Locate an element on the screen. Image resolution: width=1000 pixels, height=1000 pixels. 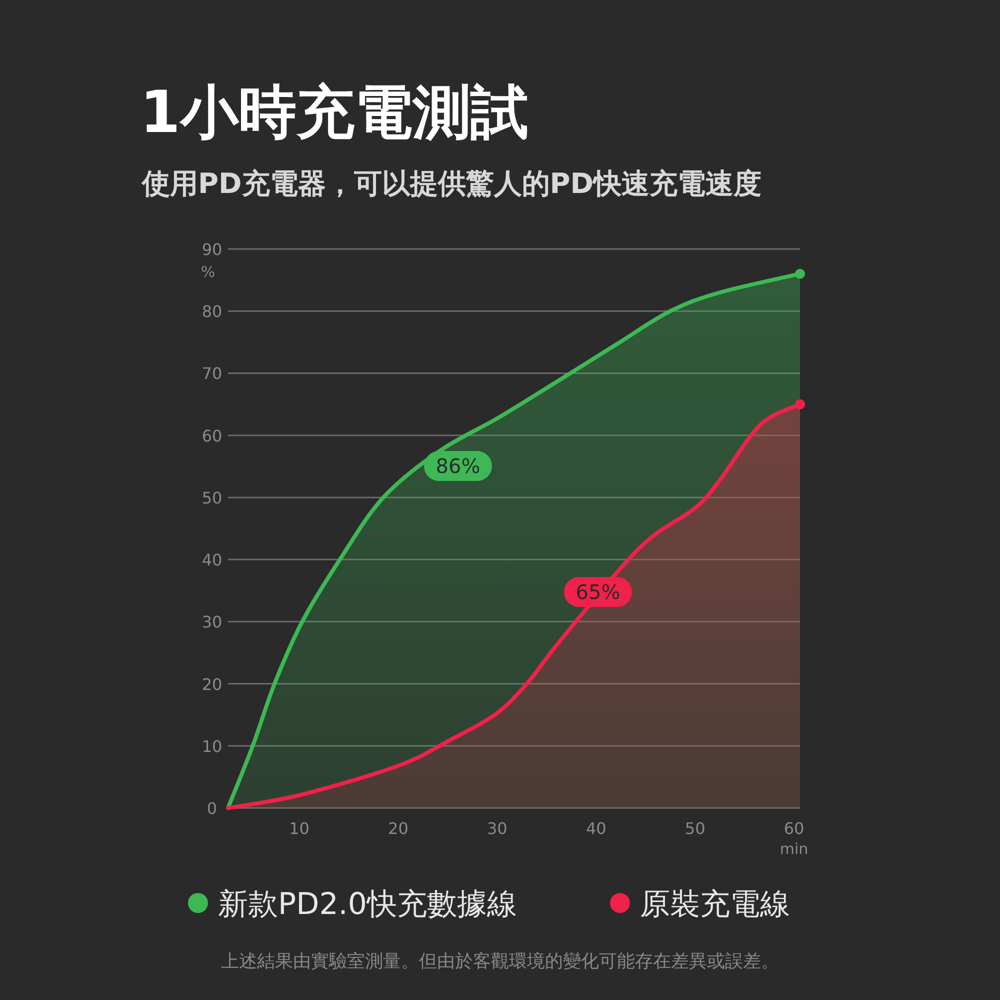
x-tick-label: 40 is located at coordinates (596, 828).